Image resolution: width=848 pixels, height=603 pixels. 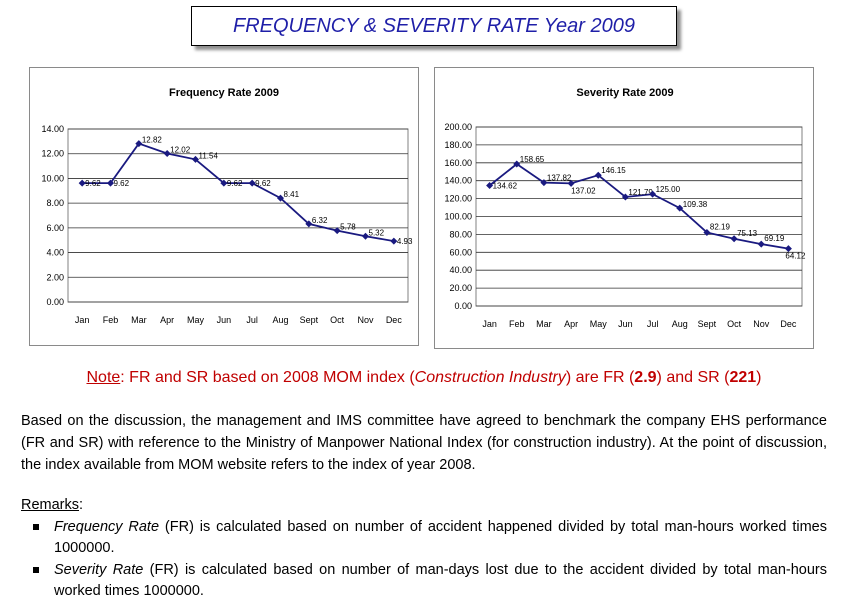 I want to click on data-label: 137.02, so click(x=583, y=190).